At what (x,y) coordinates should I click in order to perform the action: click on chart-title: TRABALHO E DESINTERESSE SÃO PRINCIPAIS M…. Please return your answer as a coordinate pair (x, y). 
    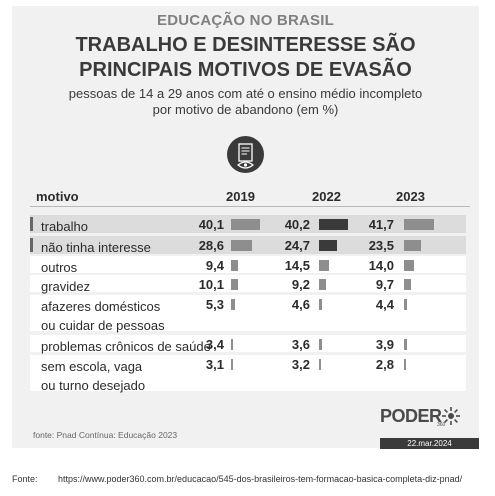
    Looking at the image, I should click on (245, 58).